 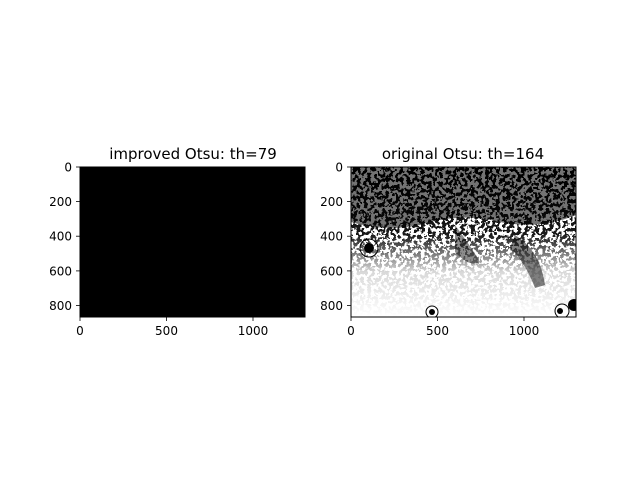 What do you see at coordinates (193, 154) in the screenshot?
I see `panel-title: improved Otsu: th=79` at bounding box center [193, 154].